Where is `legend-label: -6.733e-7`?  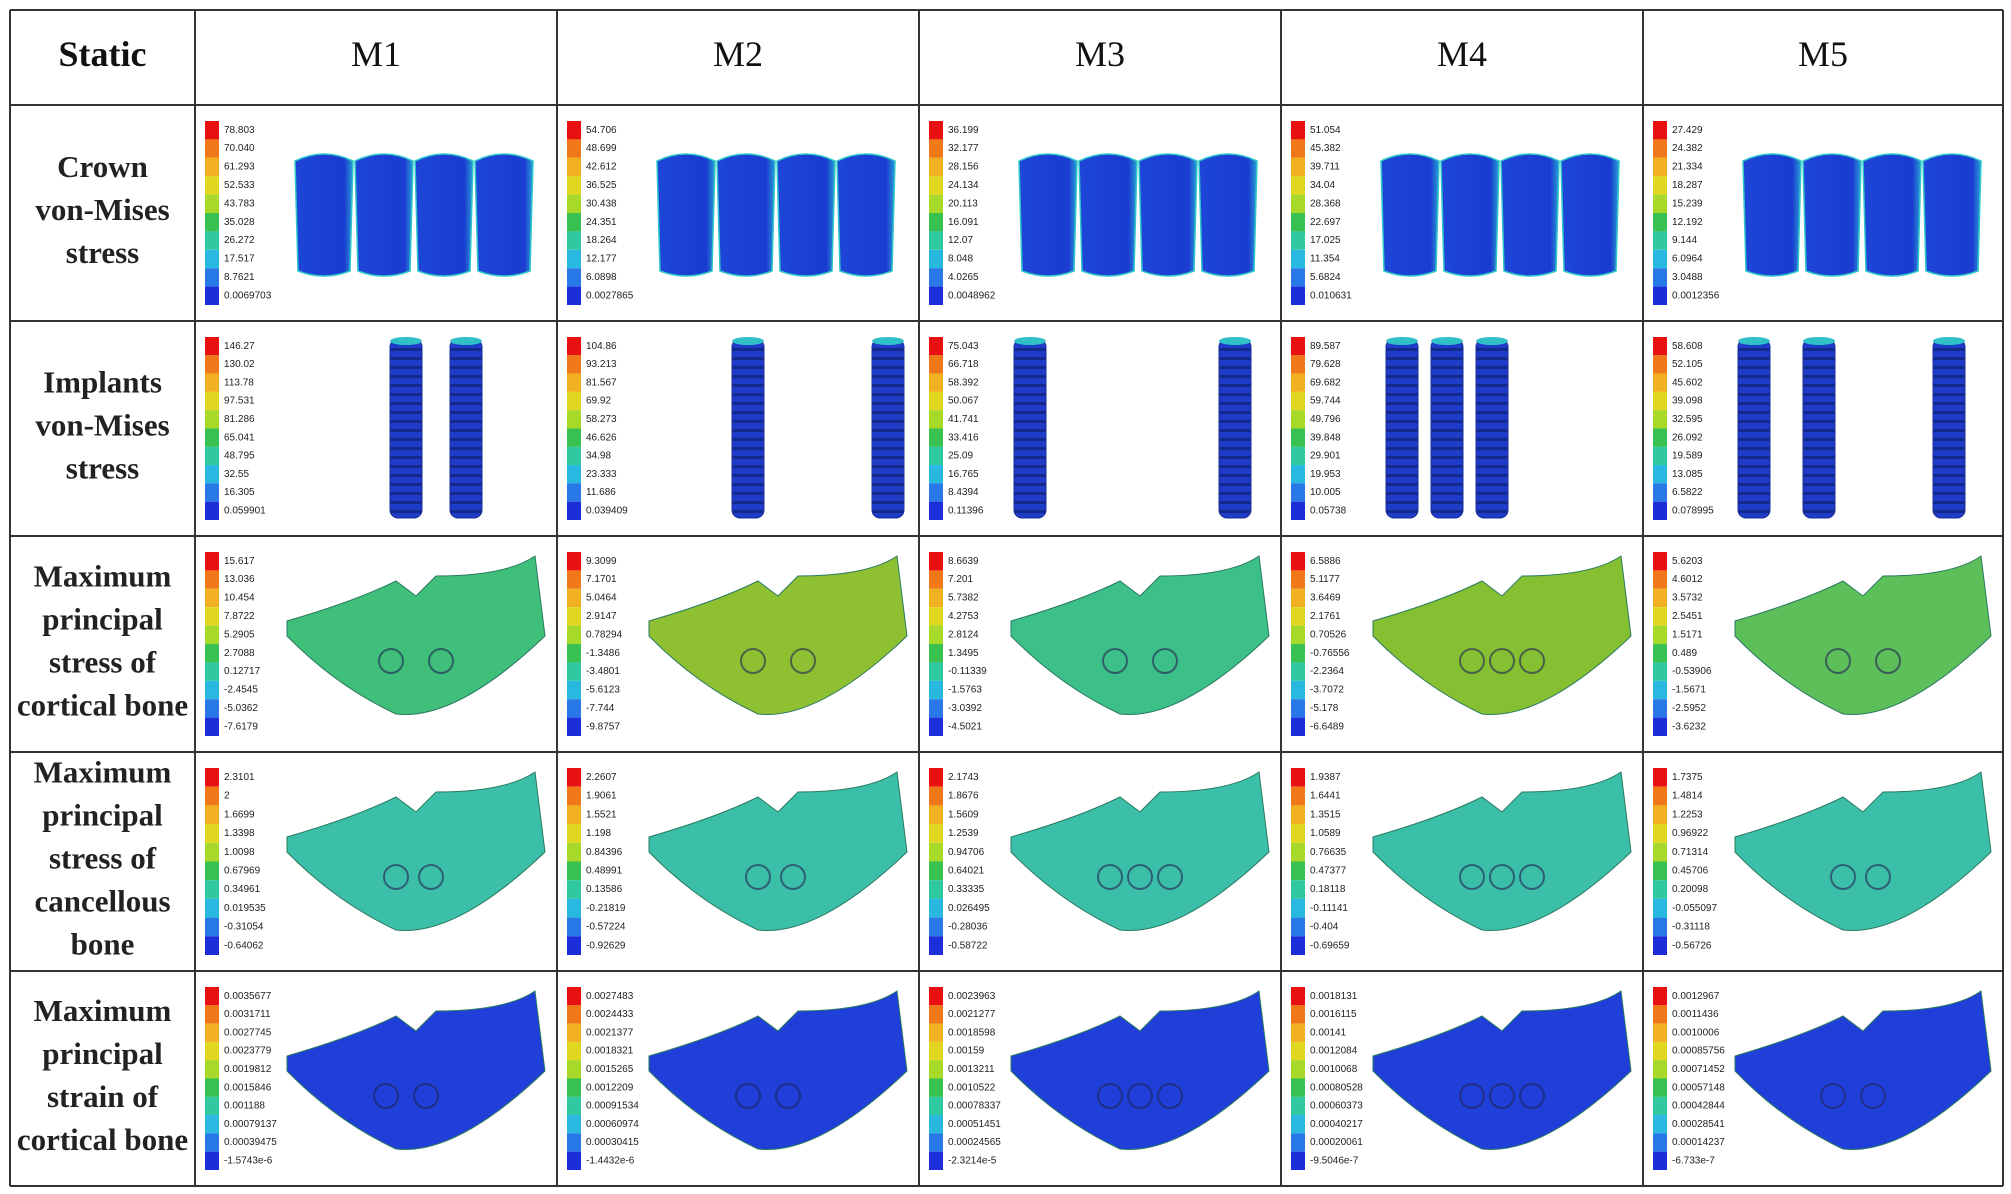
legend-label: -6.733e-7 is located at coordinates (1693, 1160).